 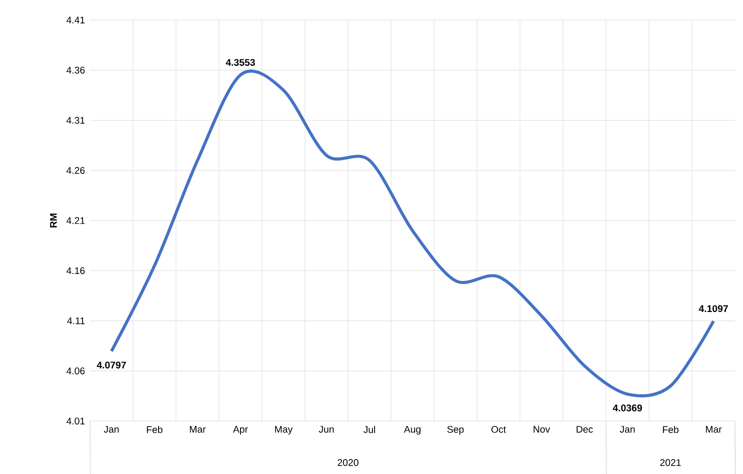 What do you see at coordinates (498, 429) in the screenshot?
I see `x-tick-label: Oct` at bounding box center [498, 429].